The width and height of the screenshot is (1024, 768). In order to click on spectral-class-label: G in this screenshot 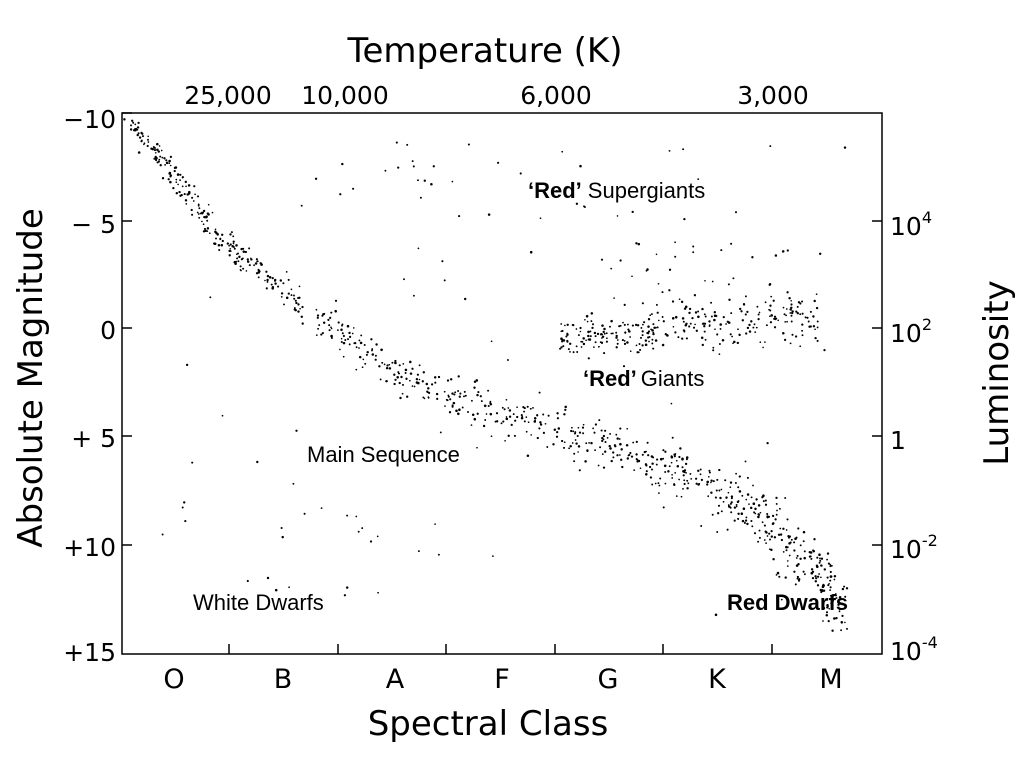, I will do `click(608, 679)`.